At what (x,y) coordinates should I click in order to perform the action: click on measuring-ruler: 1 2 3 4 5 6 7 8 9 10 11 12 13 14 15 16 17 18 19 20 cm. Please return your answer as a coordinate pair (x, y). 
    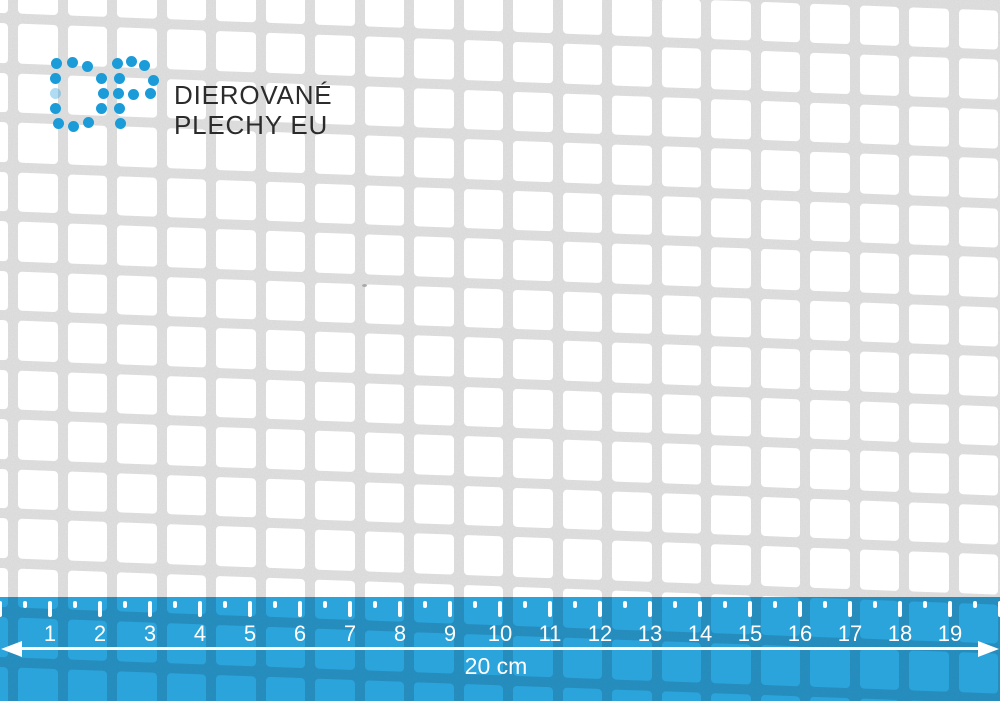
    Looking at the image, I should click on (500, 649).